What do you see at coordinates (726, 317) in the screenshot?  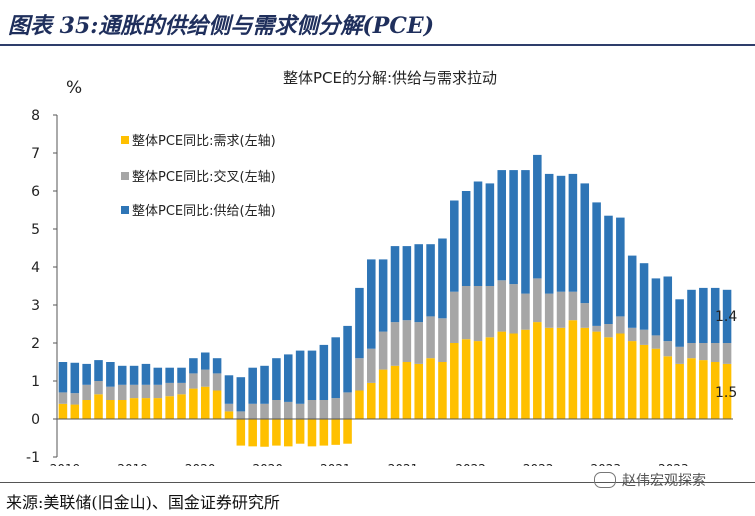 I see `annotation-label: 1.4` at bounding box center [726, 317].